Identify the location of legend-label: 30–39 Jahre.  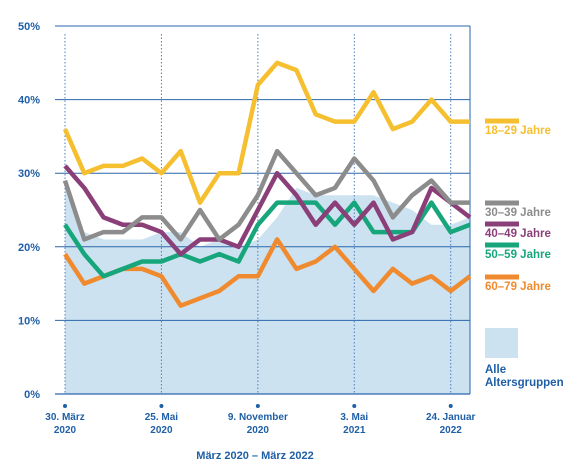
(518, 213).